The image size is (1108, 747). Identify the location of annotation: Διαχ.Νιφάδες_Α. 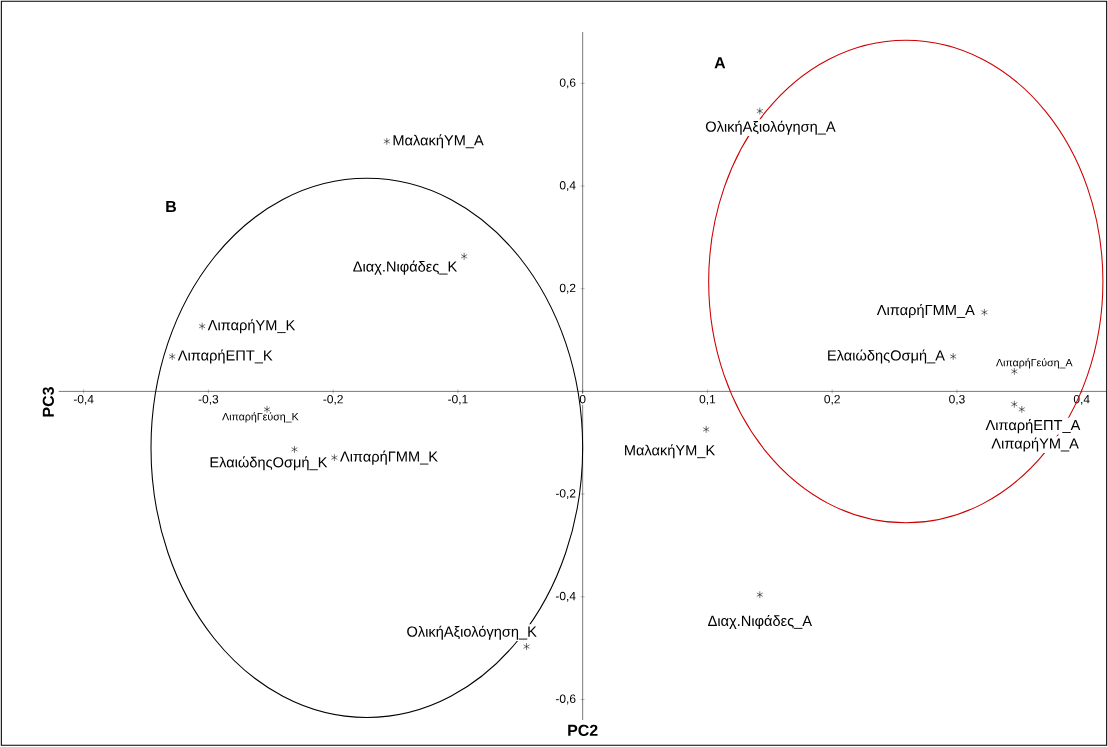
(760, 622).